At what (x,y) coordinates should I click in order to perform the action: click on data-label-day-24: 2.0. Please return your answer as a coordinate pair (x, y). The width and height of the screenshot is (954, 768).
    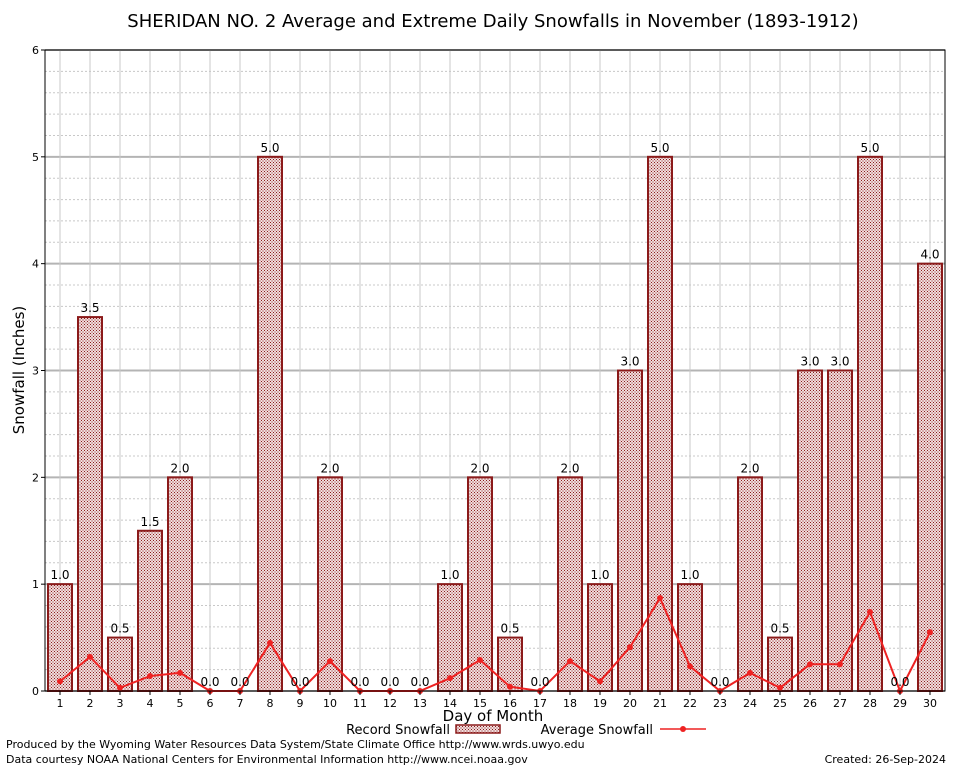
    Looking at the image, I should click on (749, 468).